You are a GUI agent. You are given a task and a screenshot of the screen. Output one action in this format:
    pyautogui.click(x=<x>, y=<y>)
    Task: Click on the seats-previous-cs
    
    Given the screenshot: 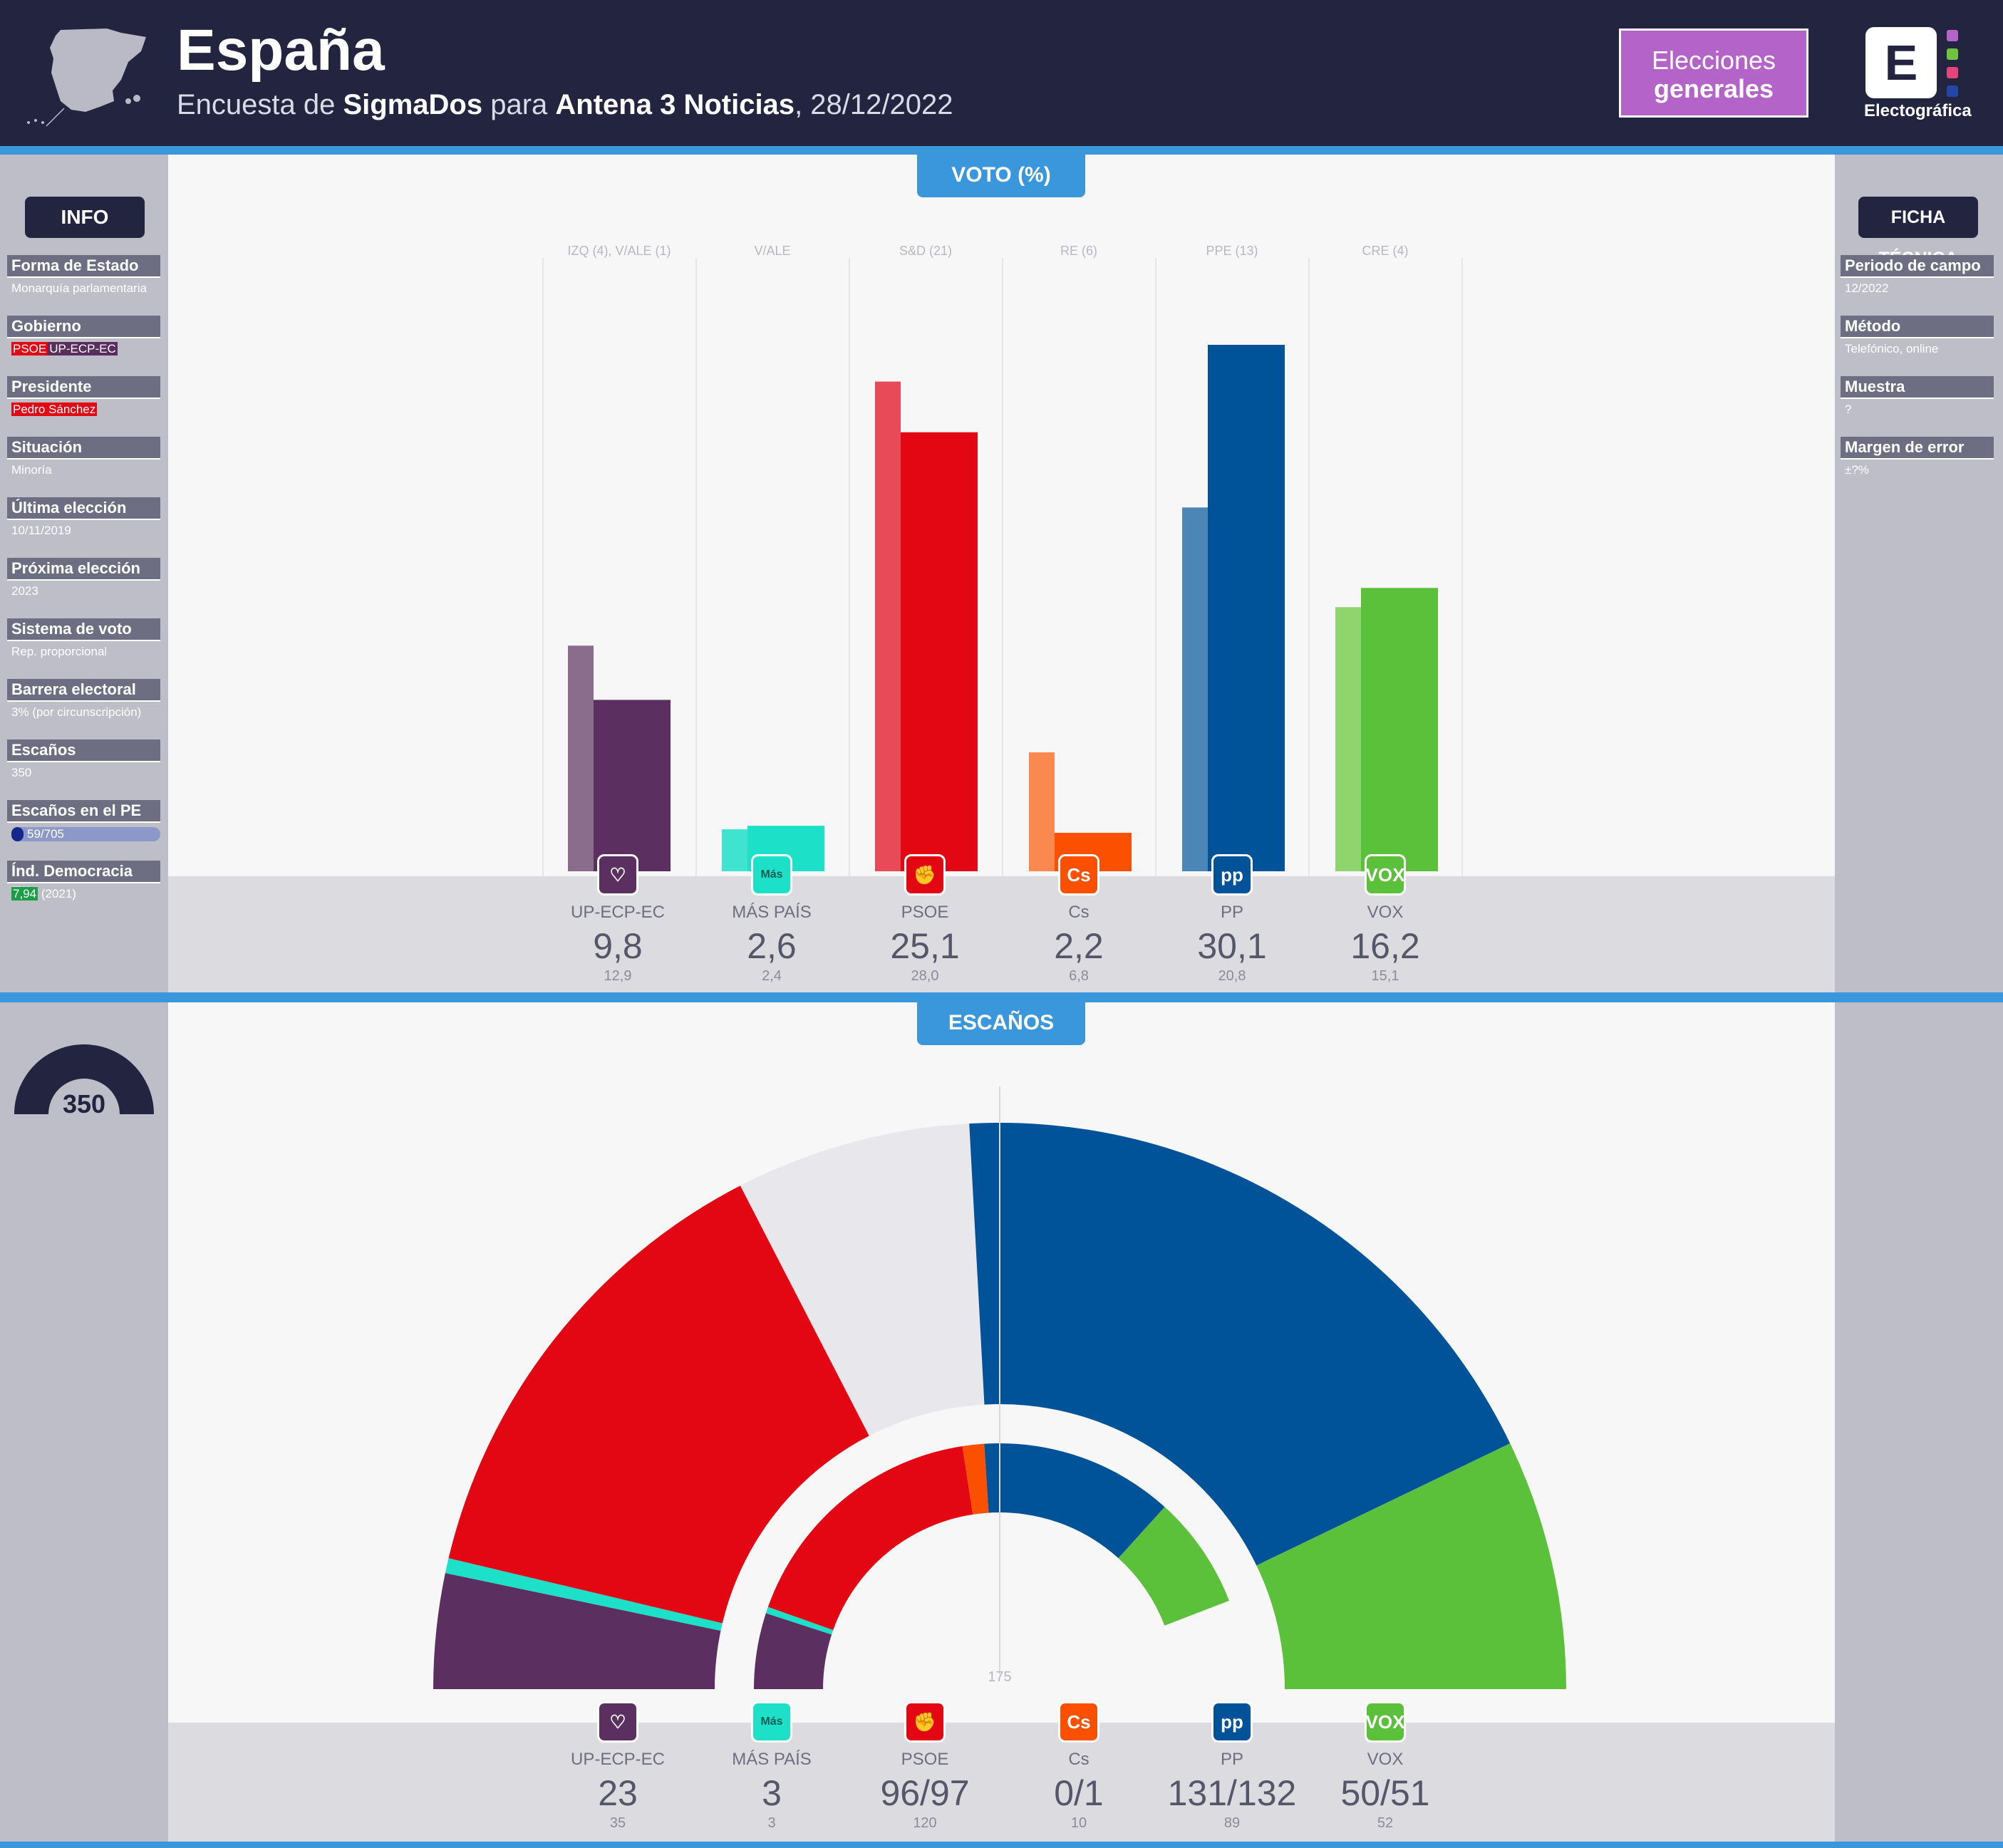 What is the action you would take?
    pyautogui.click(x=975, y=1479)
    